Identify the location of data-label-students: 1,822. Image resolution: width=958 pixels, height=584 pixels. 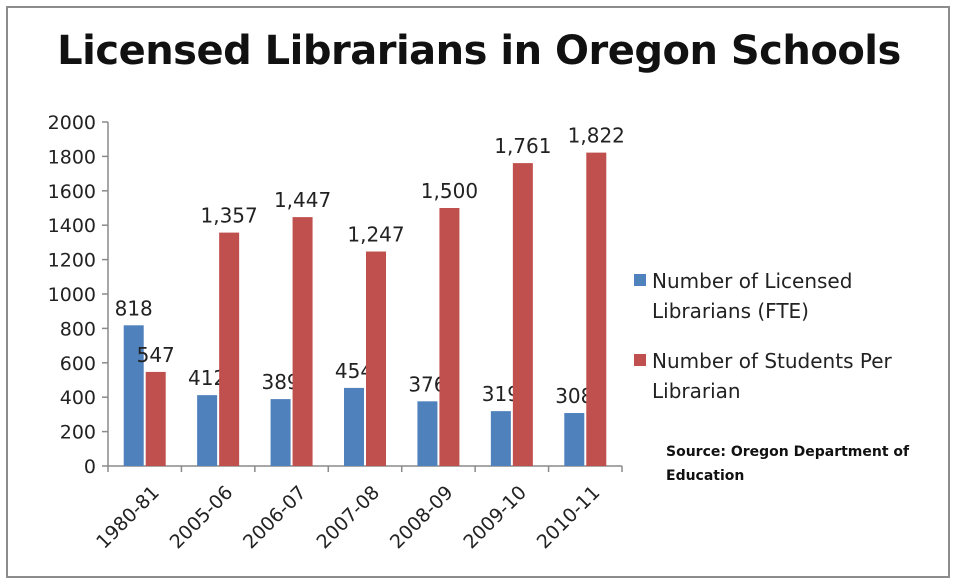
(596, 136).